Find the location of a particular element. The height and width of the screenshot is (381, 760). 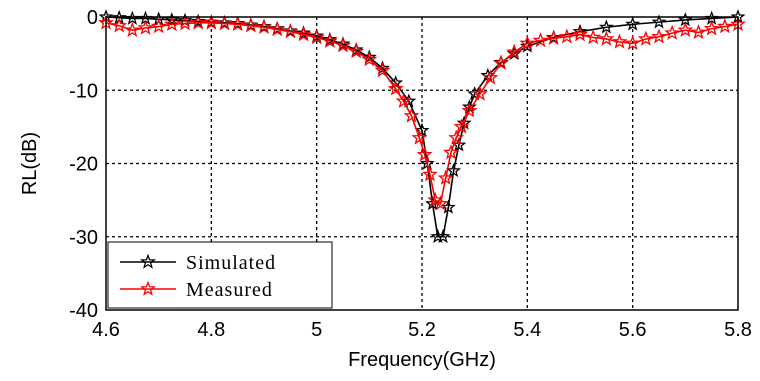

legend-label-measured: Measured is located at coordinates (229, 290).